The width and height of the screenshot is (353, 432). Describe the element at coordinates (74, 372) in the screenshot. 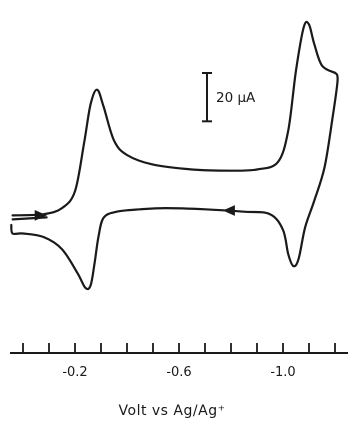

I see `x-tick-label: -0.2` at that location.